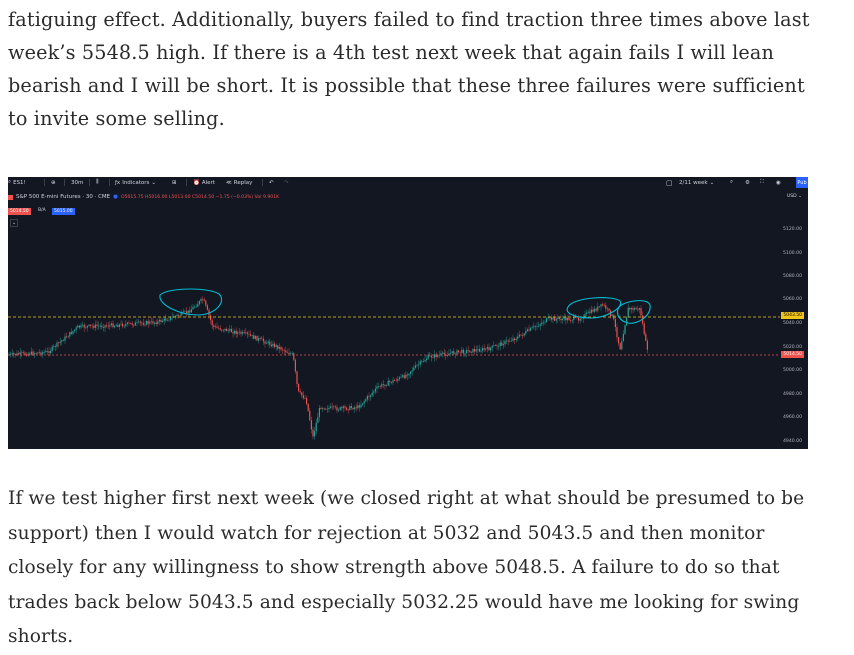 The image size is (854, 655). What do you see at coordinates (135, 183) in the screenshot?
I see `indicators-button: ƒx Indicators ⌄` at bounding box center [135, 183].